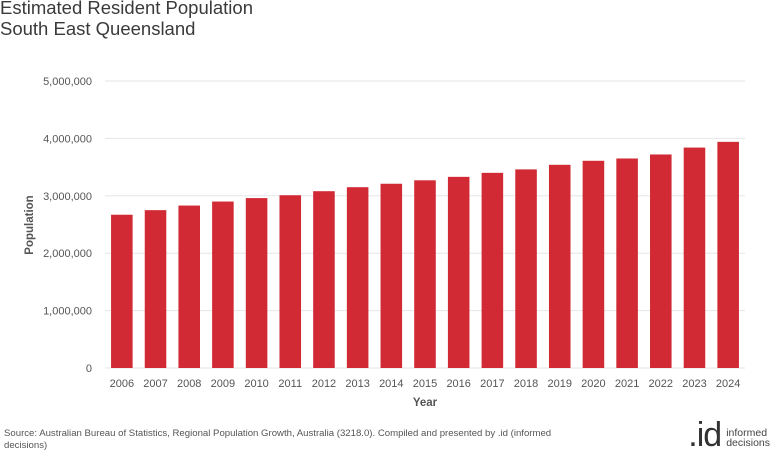 This screenshot has height=461, width=784. I want to click on bar-2010, so click(256, 283).